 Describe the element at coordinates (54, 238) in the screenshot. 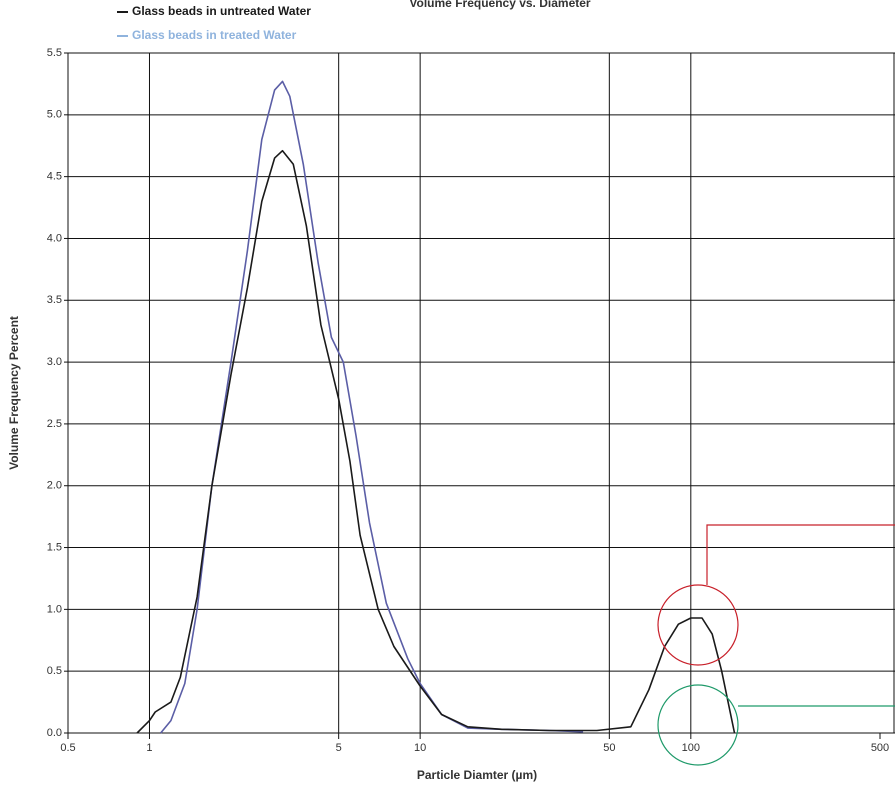

I see `y-tick-label: 4.0` at that location.